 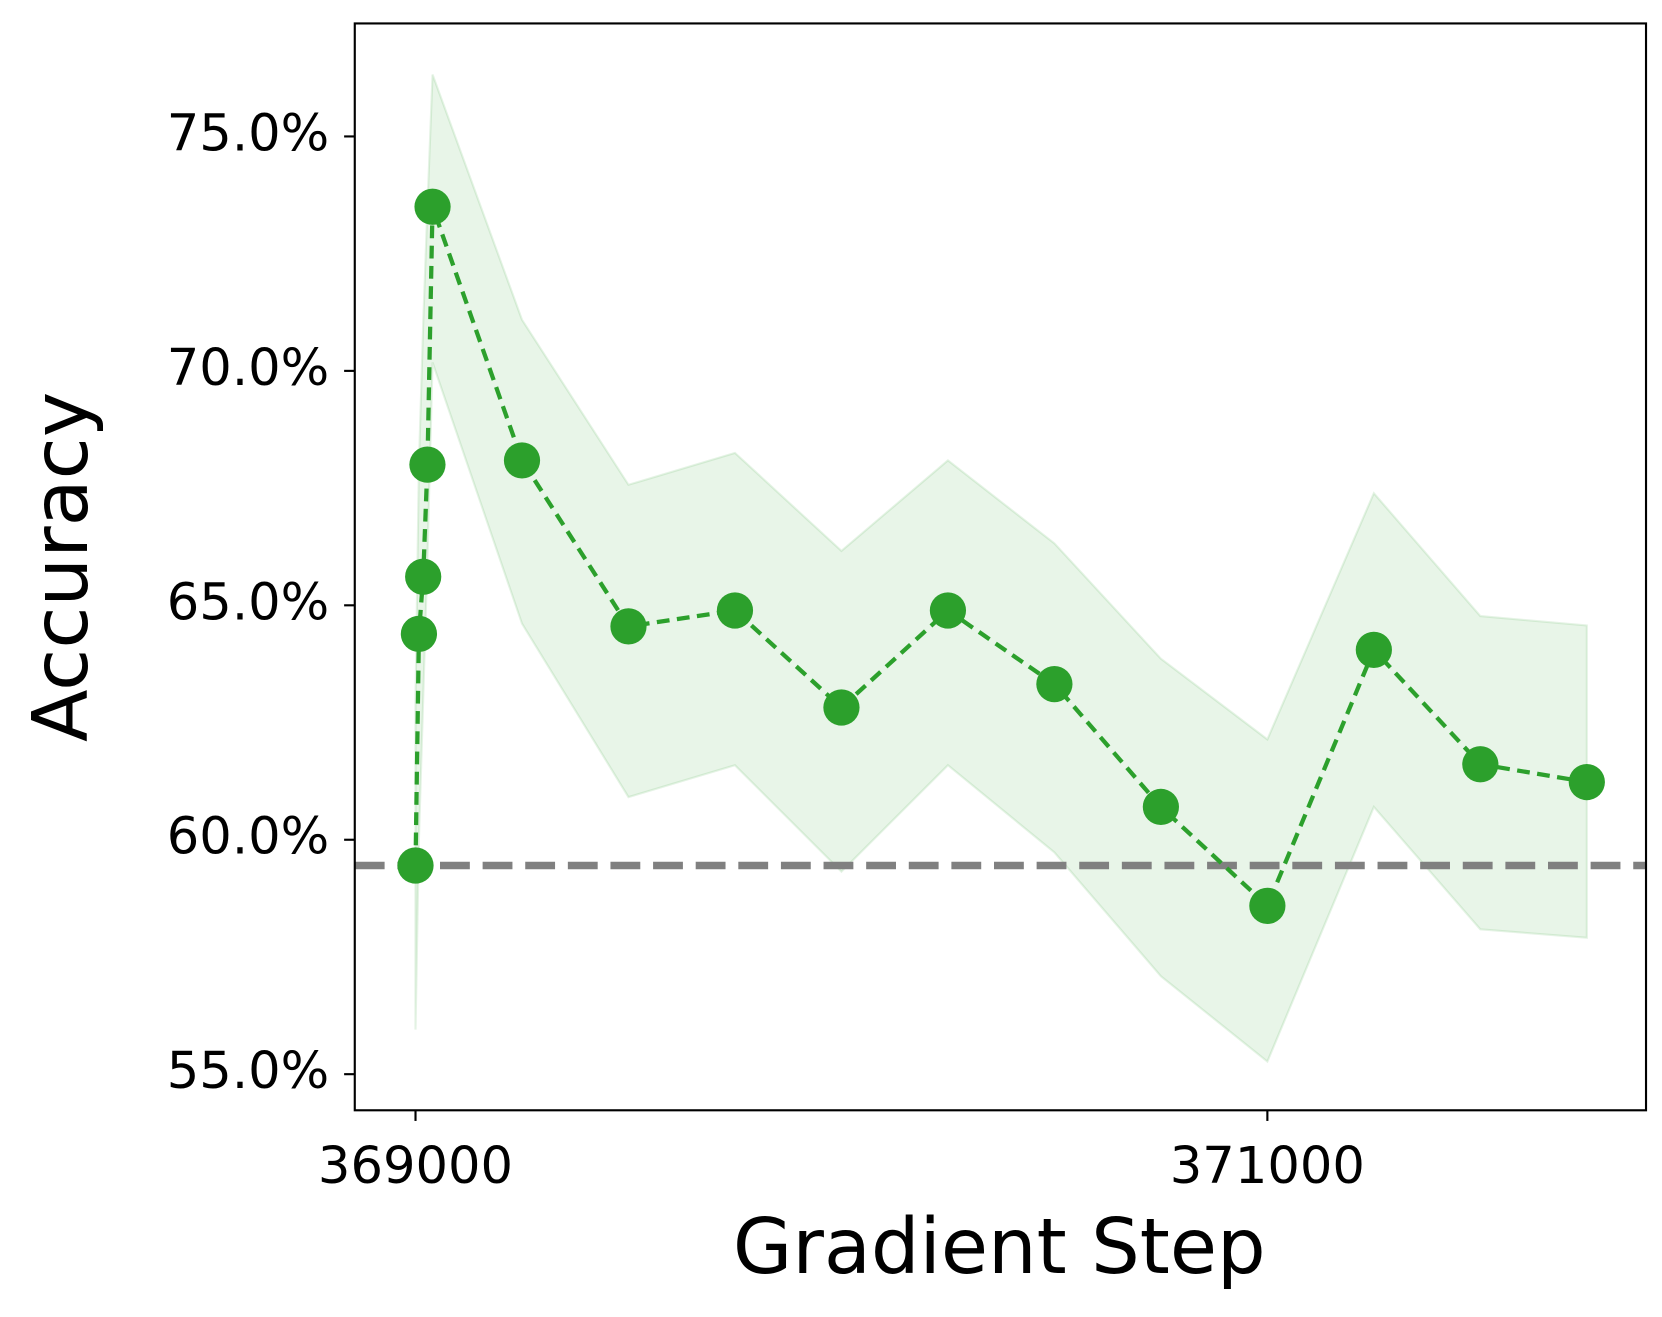 What do you see at coordinates (999, 1247) in the screenshot?
I see `x-axis-label: Gradient Step` at bounding box center [999, 1247].